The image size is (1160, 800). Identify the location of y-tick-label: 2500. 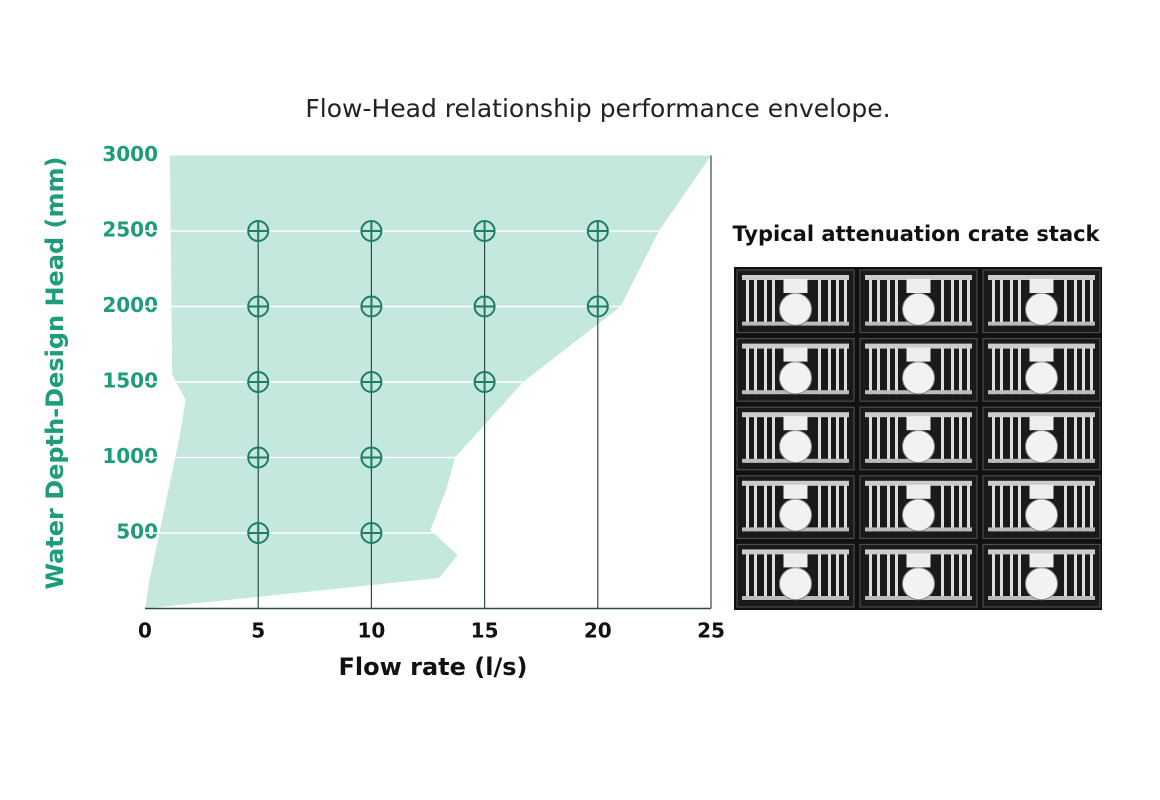
(130, 230).